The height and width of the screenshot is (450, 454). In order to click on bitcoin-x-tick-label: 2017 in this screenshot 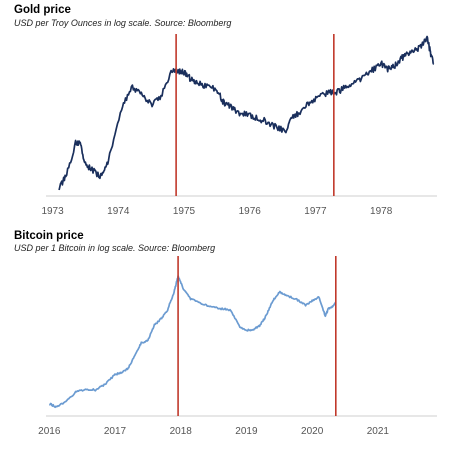, I will do `click(115, 431)`.